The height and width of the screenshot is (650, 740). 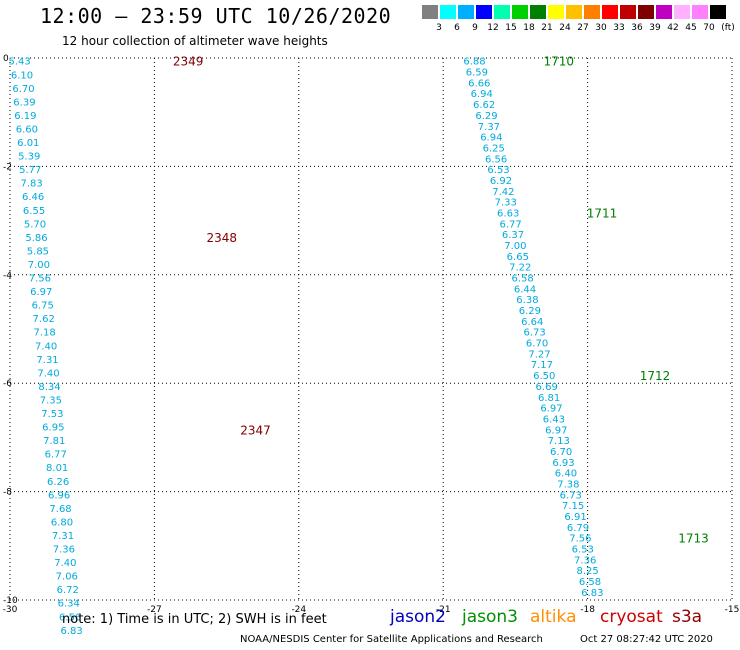 What do you see at coordinates (732, 610) in the screenshot?
I see `x-tick-label: -15` at bounding box center [732, 610].